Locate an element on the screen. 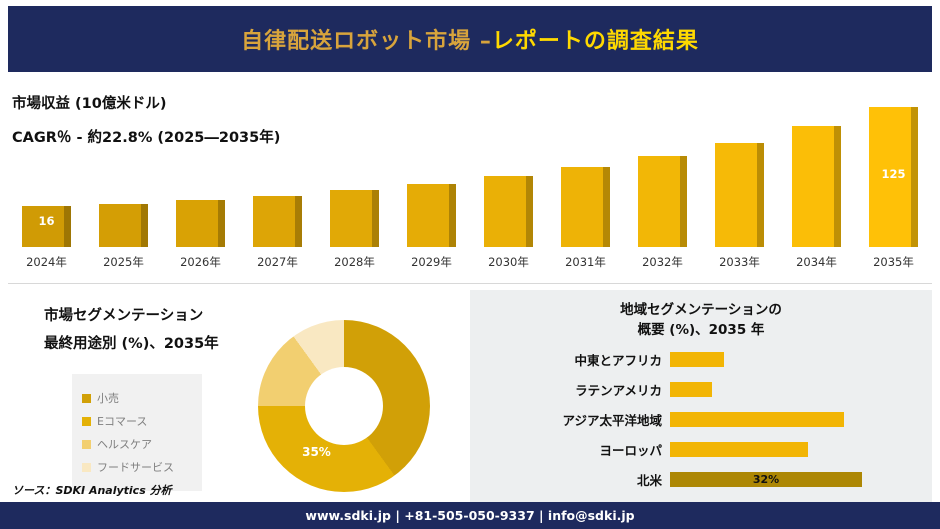  axis-tick-label: 2033年 is located at coordinates (739, 262).